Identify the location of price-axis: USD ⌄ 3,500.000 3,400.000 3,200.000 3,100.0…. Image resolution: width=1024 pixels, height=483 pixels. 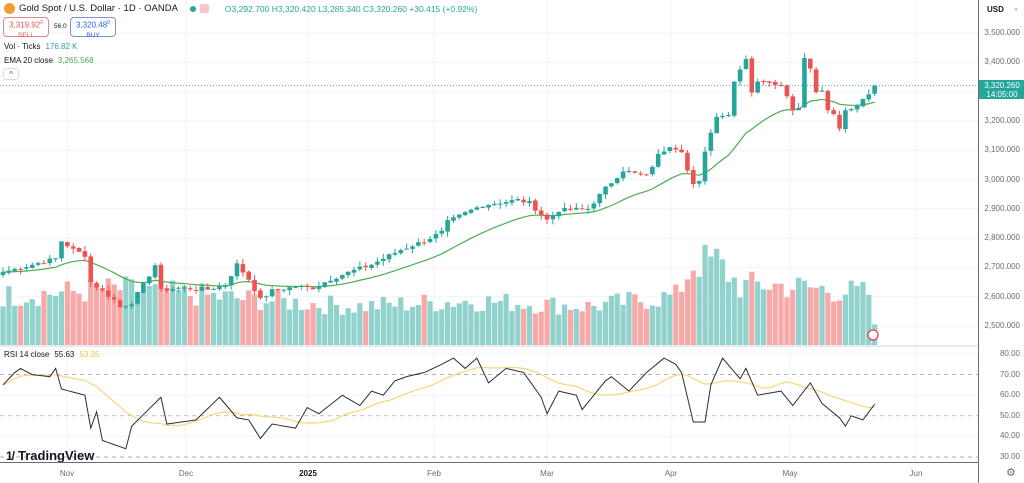
(1001, 241).